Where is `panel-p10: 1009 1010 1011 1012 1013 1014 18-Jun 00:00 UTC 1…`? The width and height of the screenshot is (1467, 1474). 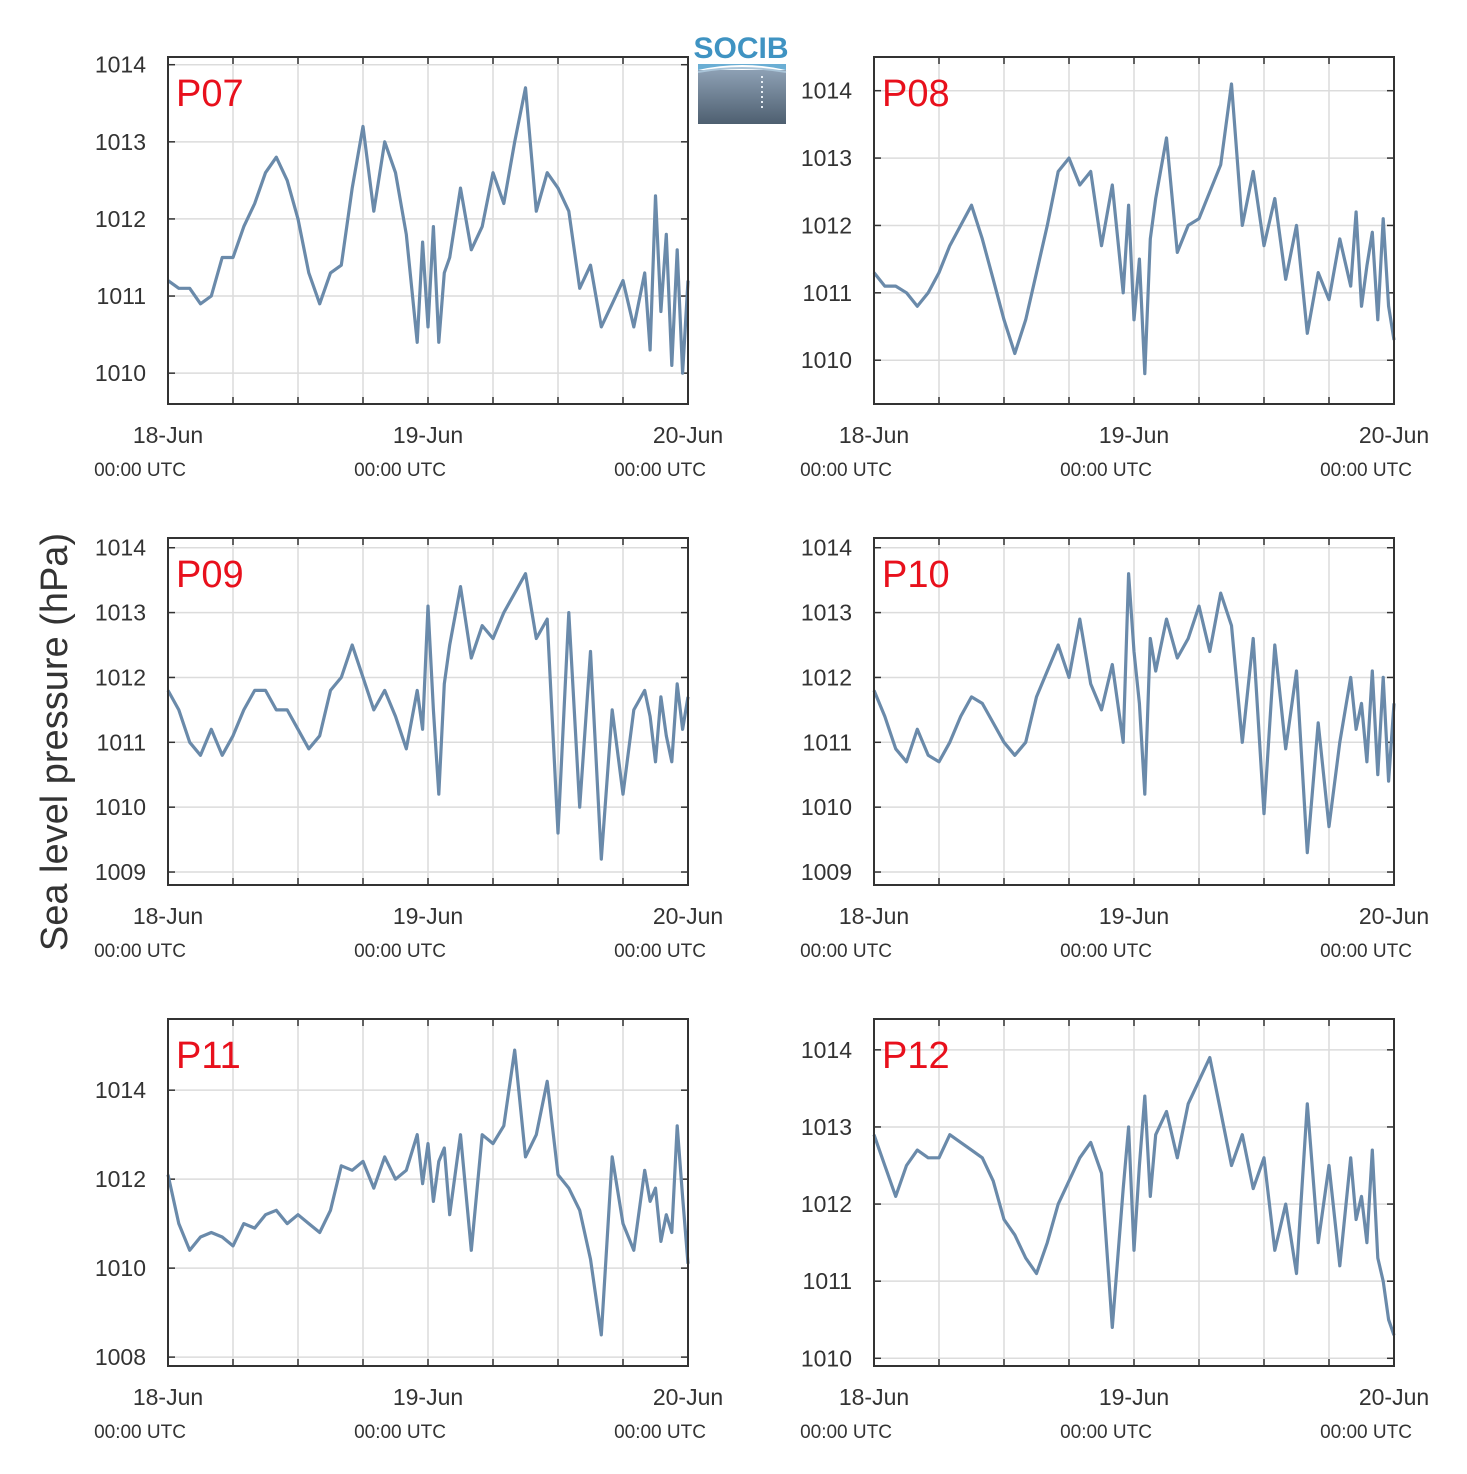
panel-p10: 1009 1010 1011 1012 1013 1014 18-Jun 00:00 UTC 1… is located at coordinates (1114, 748).